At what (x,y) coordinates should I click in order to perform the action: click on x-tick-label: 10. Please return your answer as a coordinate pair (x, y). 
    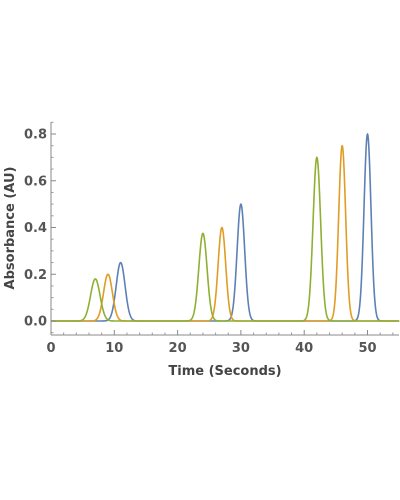
    Looking at the image, I should click on (114, 348).